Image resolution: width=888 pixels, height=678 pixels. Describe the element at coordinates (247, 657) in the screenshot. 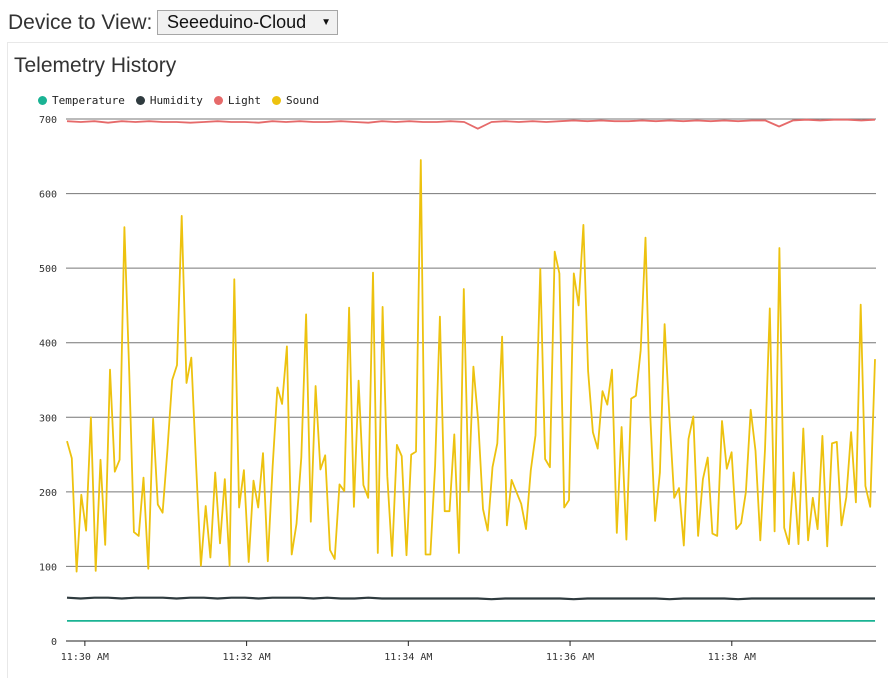

I see `x-tick-label: 11:32 AM` at that location.